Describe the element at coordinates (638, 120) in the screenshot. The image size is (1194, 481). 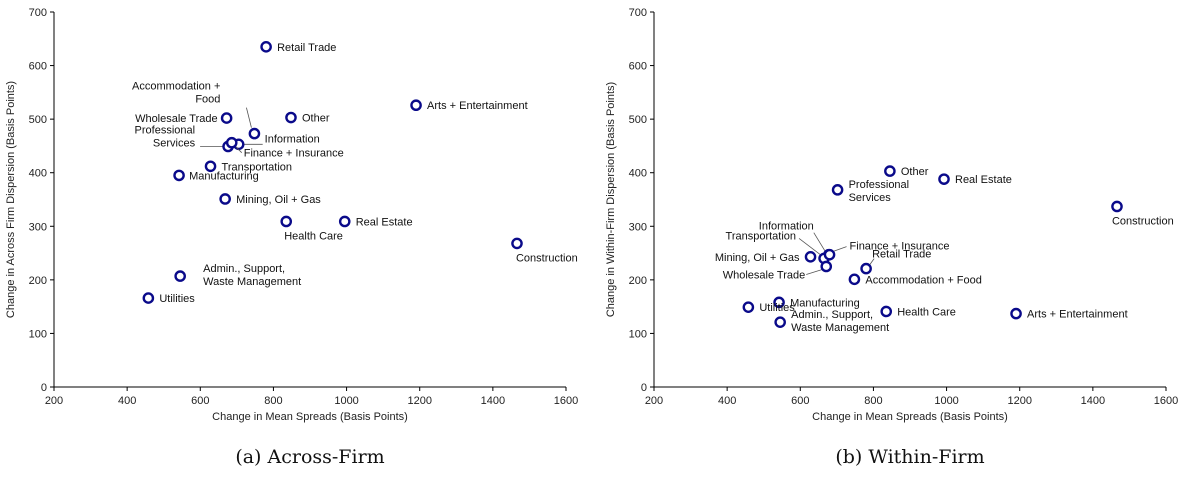
I see `y-tick-label: 500` at that location.